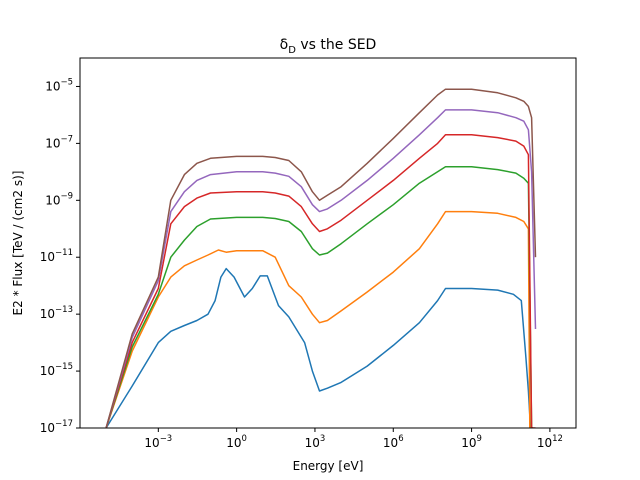  I want to click on y-tick-label: 10⁻¹¹, so click(56, 256).